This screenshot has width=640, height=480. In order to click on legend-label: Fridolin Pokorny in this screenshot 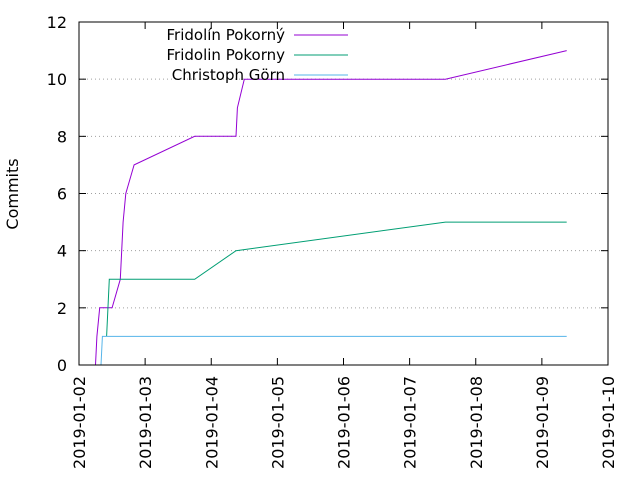, I will do `click(226, 55)`.